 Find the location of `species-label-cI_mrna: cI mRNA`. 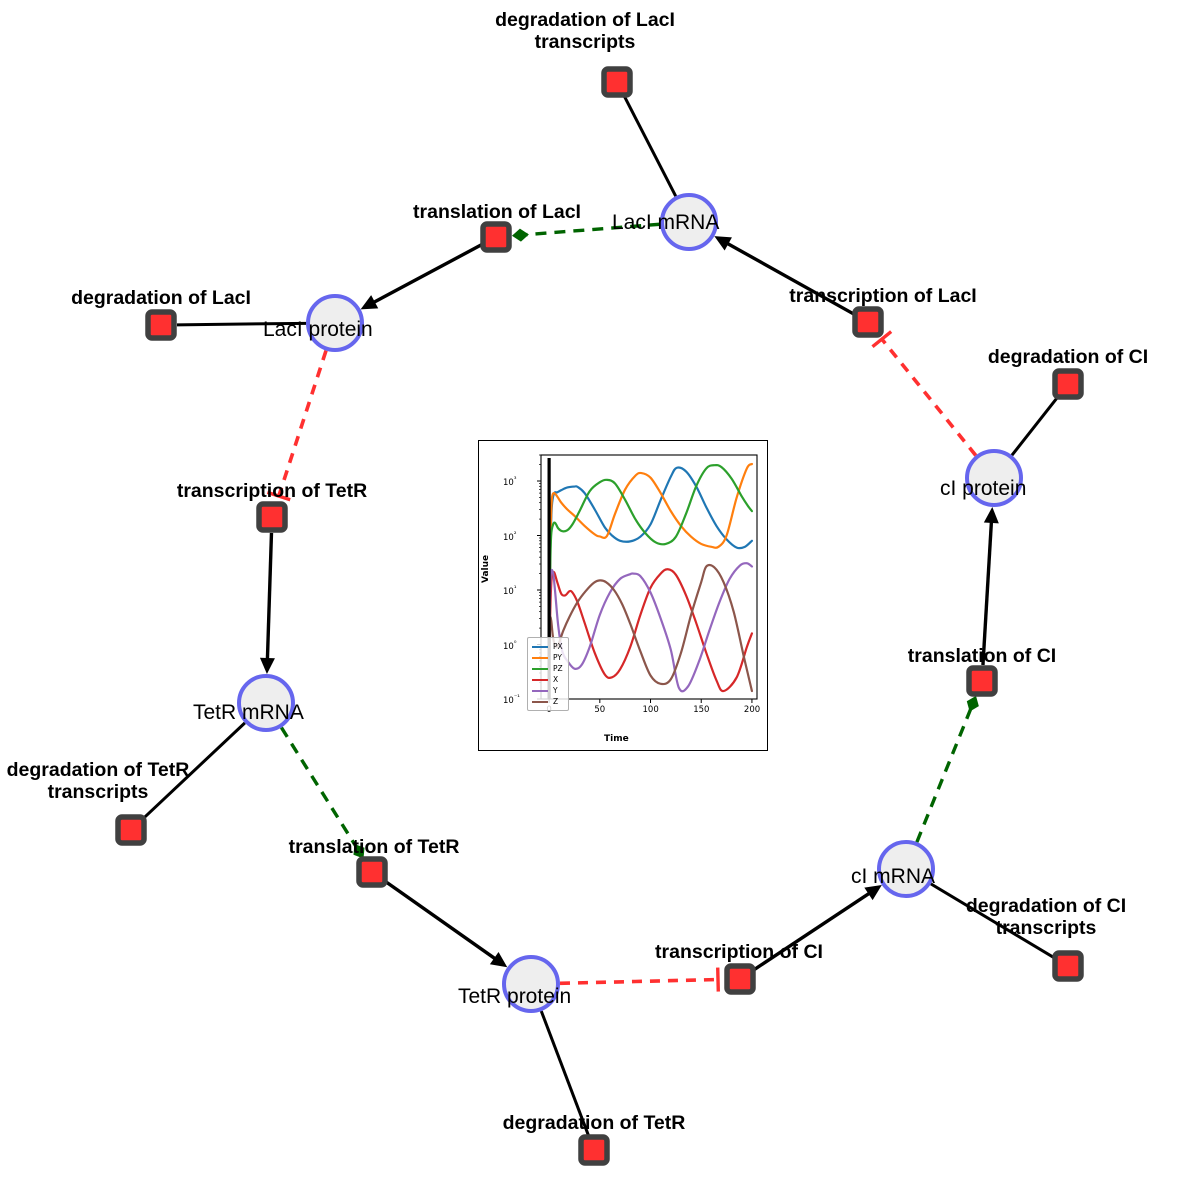

species-label-cI_mrna: cI mRNA is located at coordinates (893, 876).